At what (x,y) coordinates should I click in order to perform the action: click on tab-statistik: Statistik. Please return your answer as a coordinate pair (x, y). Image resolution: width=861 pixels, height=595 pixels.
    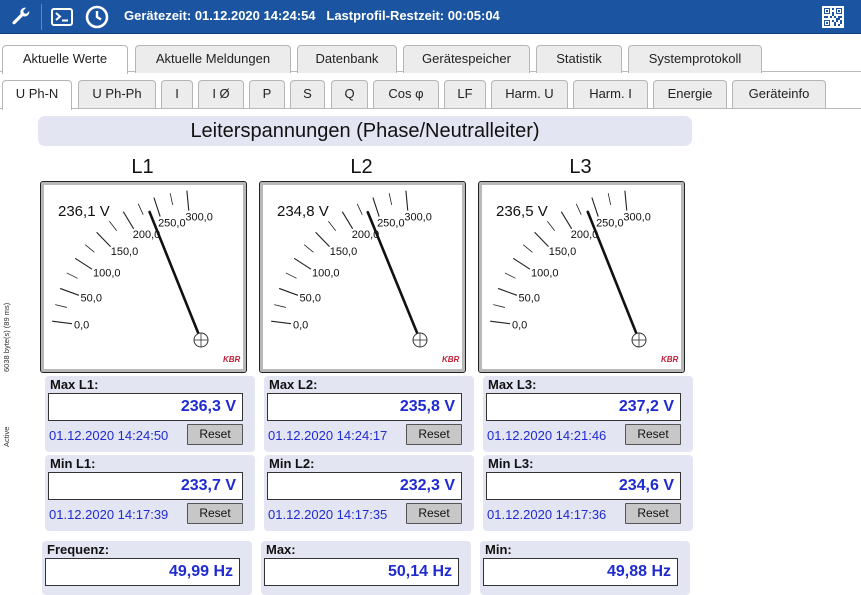
    Looking at the image, I should click on (579, 59).